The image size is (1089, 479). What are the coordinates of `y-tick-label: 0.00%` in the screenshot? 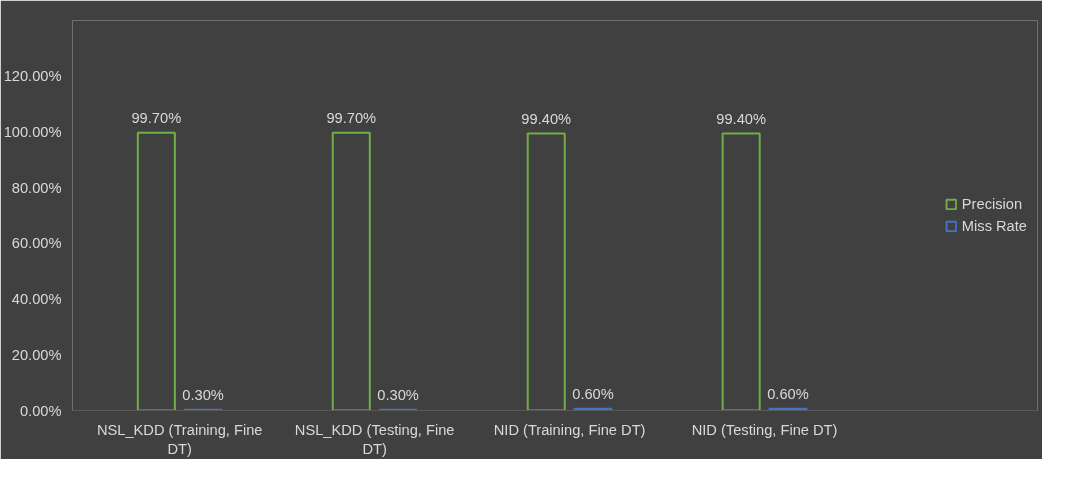 It's located at (40, 410).